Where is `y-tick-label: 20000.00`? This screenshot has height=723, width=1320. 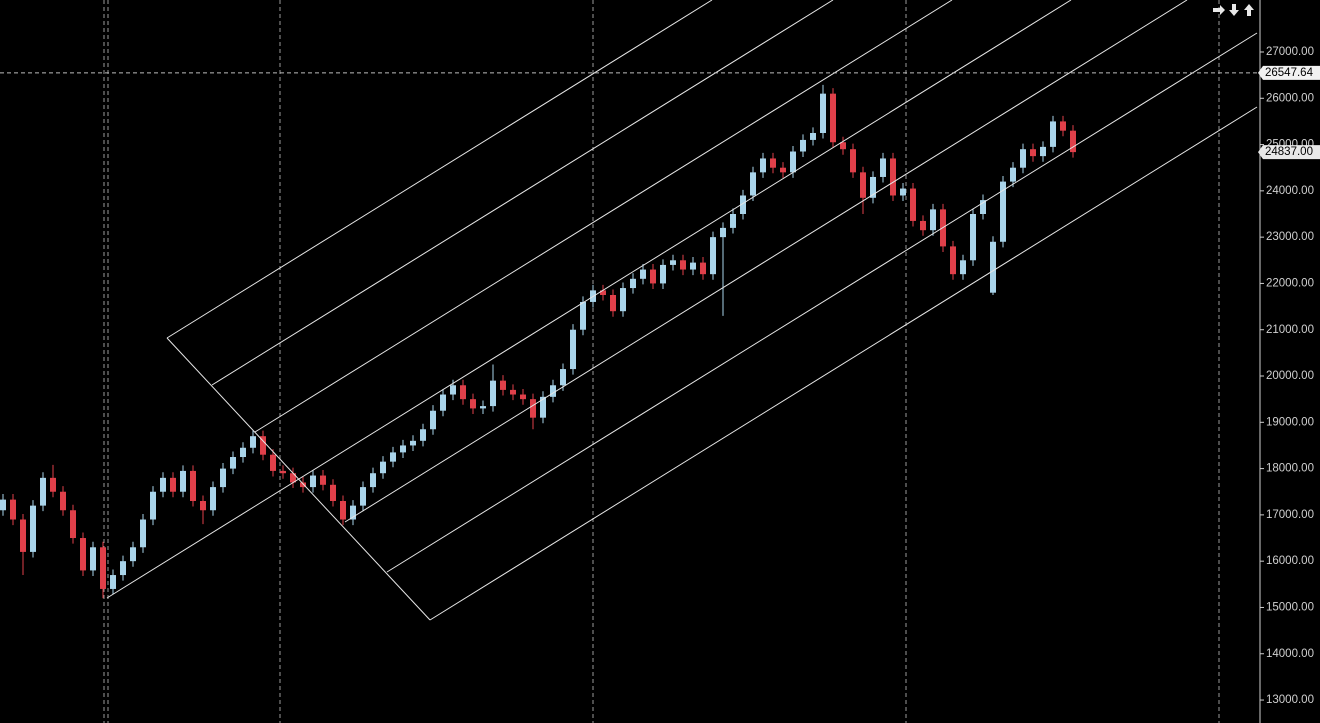 y-tick-label: 20000.00 is located at coordinates (1290, 376).